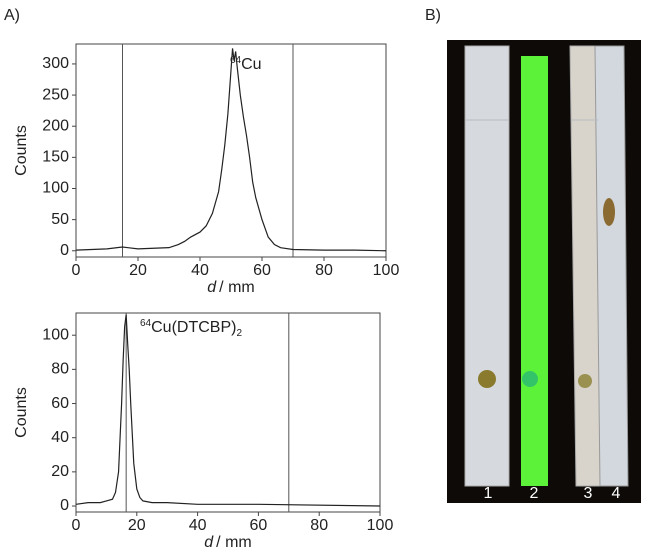 Image resolution: width=649 pixels, height=556 pixels. I want to click on annotation: 64Cu(DTCBP)2, so click(191, 328).